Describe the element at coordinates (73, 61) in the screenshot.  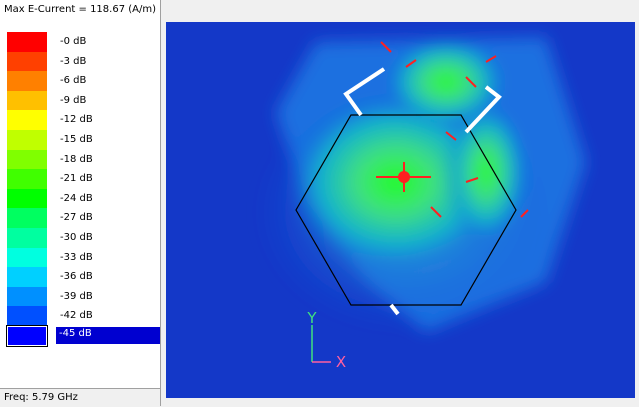
I see `legend-label: -3 dB` at that location.